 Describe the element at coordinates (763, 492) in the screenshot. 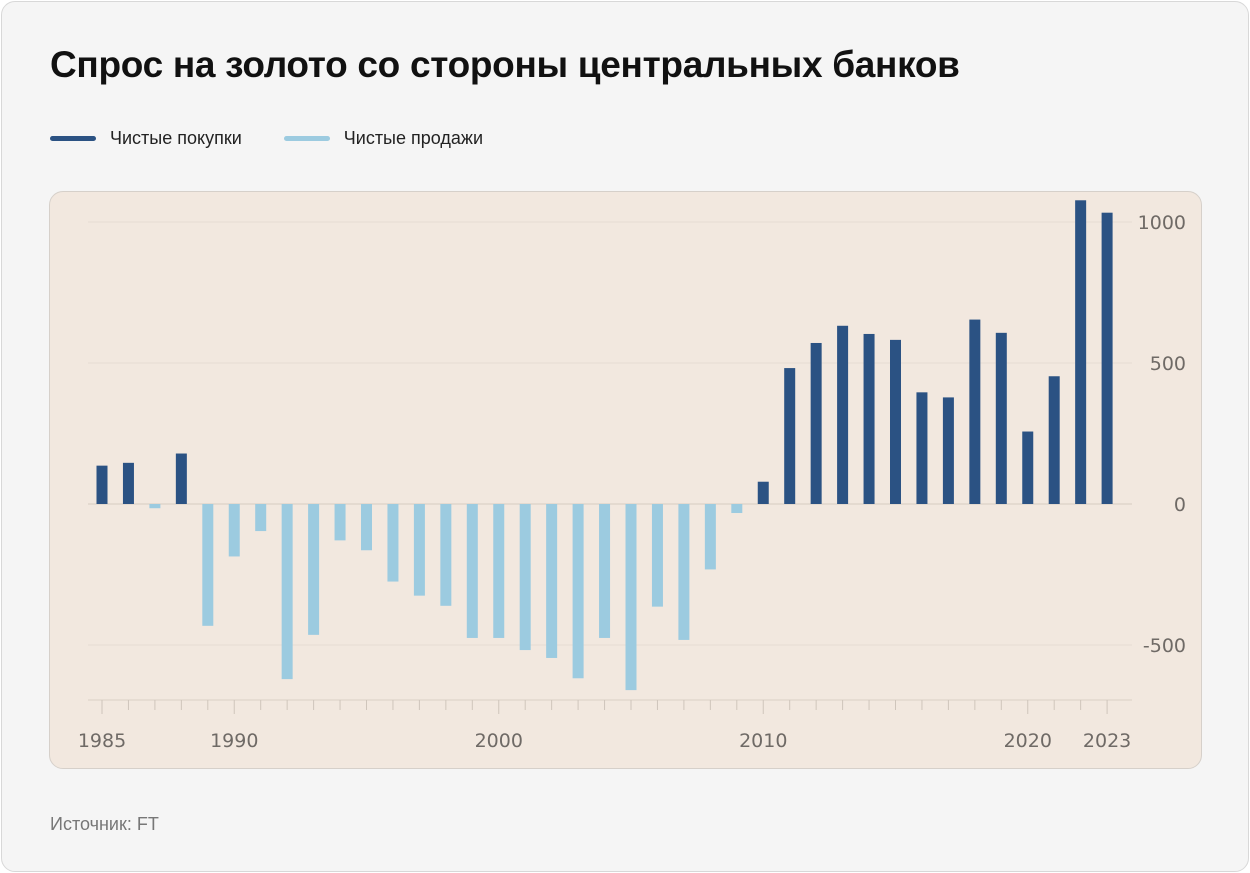

I see `bar-2010` at that location.